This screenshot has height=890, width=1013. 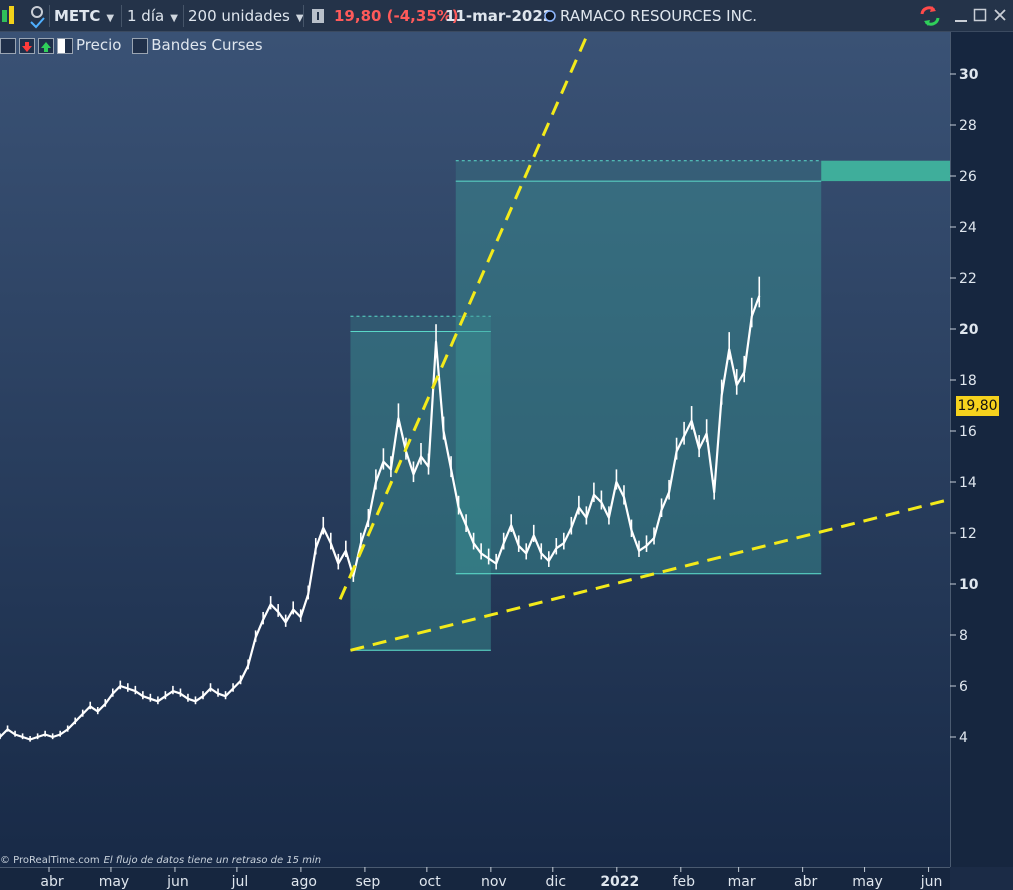 What do you see at coordinates (969, 330) in the screenshot?
I see `y-tick-label: 20` at bounding box center [969, 330].